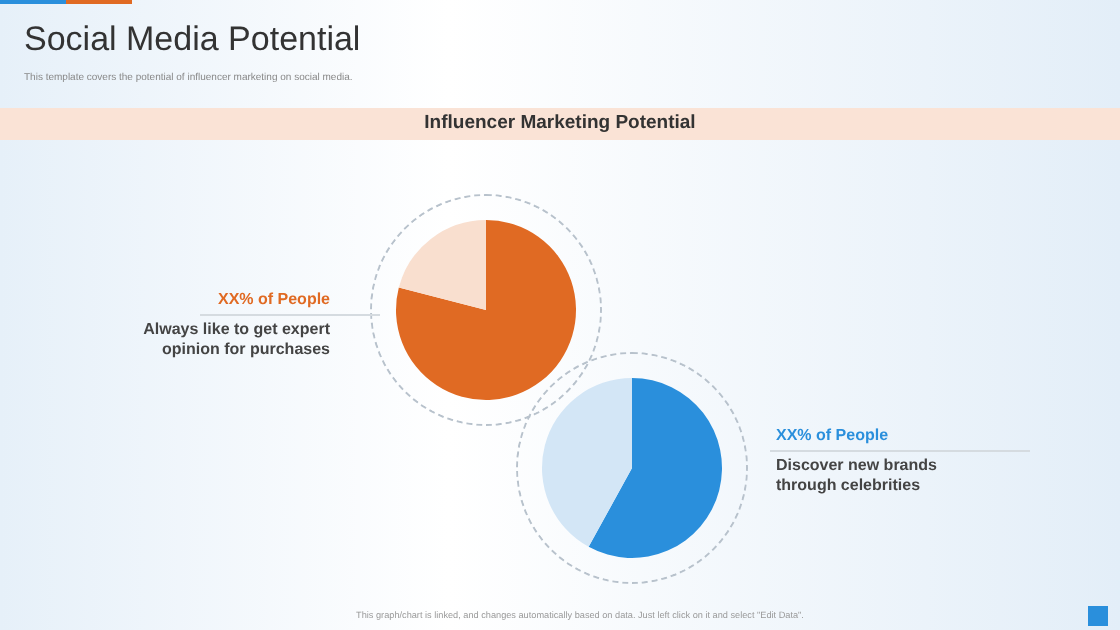 This screenshot has width=1120, height=630. What do you see at coordinates (235, 340) in the screenshot?
I see `text: Always like to get expert opinion for purchases` at bounding box center [235, 340].